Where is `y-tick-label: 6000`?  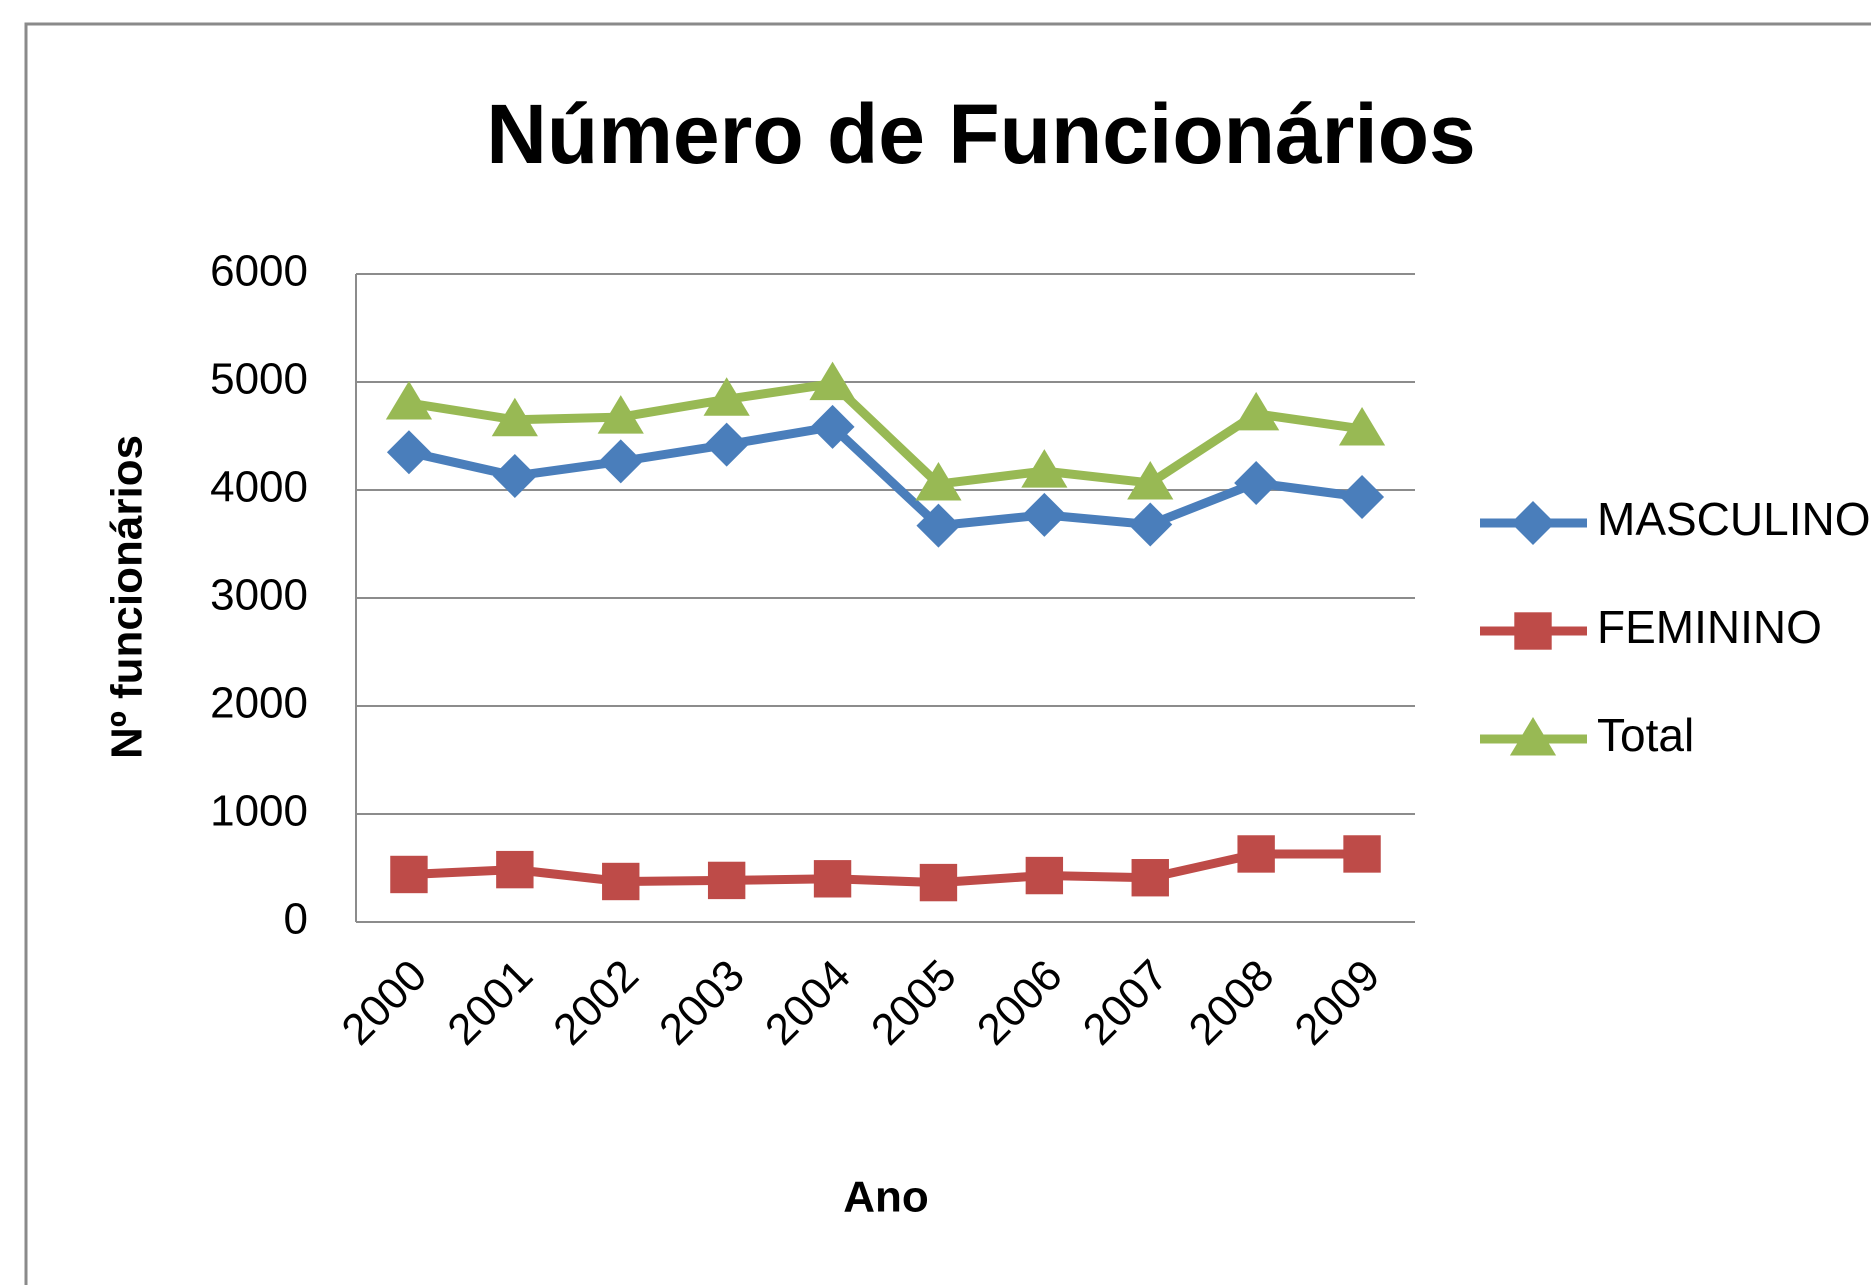 y-tick-label: 6000 is located at coordinates (259, 271).